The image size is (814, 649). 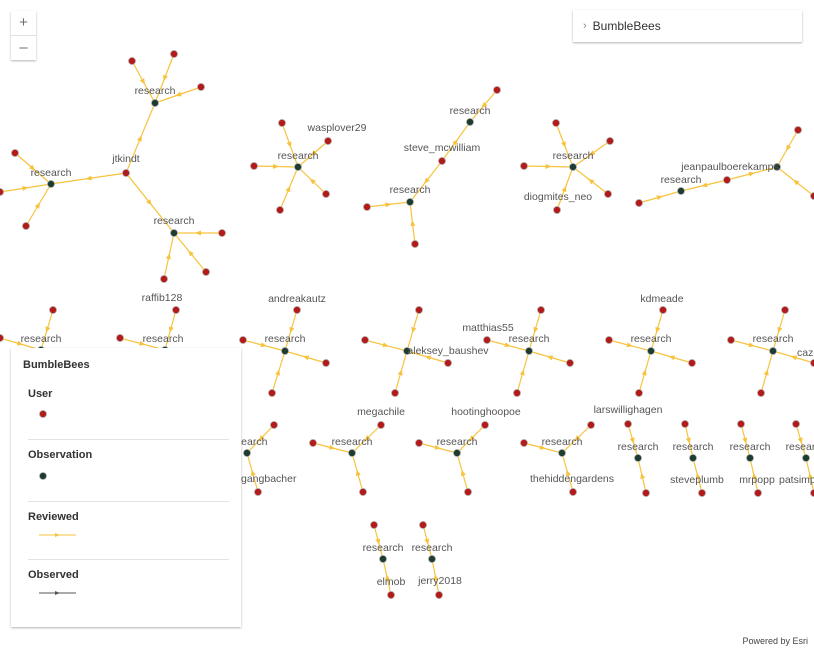 I want to click on attribution: Powered by Esri, so click(x=775, y=641).